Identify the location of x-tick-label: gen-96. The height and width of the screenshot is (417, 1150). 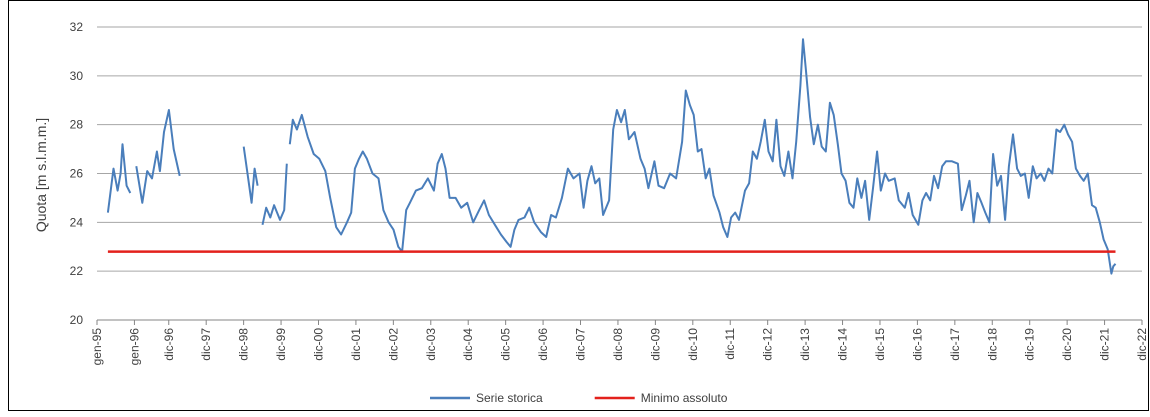
(134, 347).